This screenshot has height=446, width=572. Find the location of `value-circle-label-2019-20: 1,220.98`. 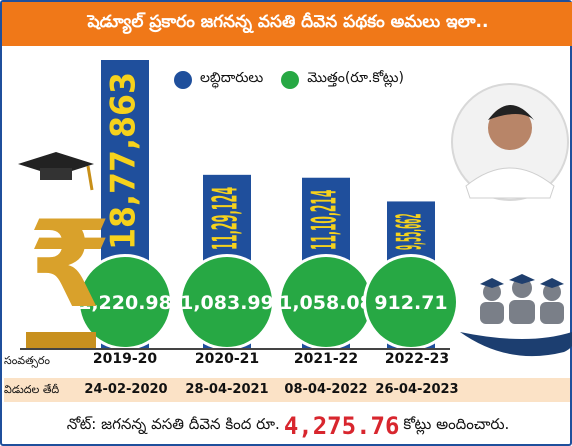

value-circle-label-2019-20: 1,220.98 is located at coordinates (125, 303).